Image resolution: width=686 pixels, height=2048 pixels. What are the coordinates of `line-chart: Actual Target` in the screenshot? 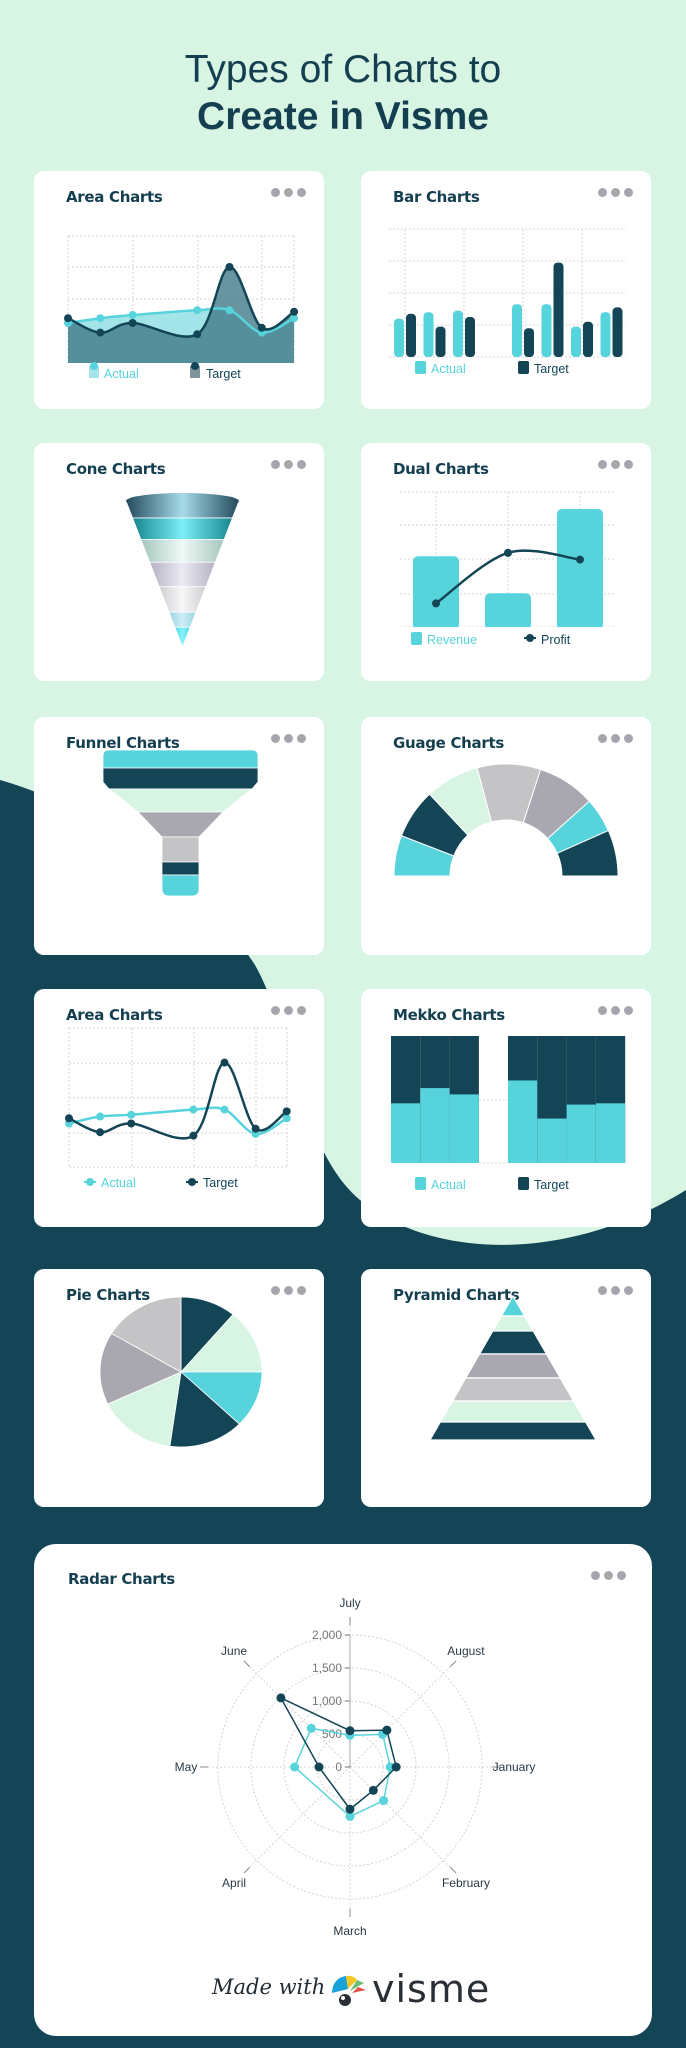 It's located at (178, 1108).